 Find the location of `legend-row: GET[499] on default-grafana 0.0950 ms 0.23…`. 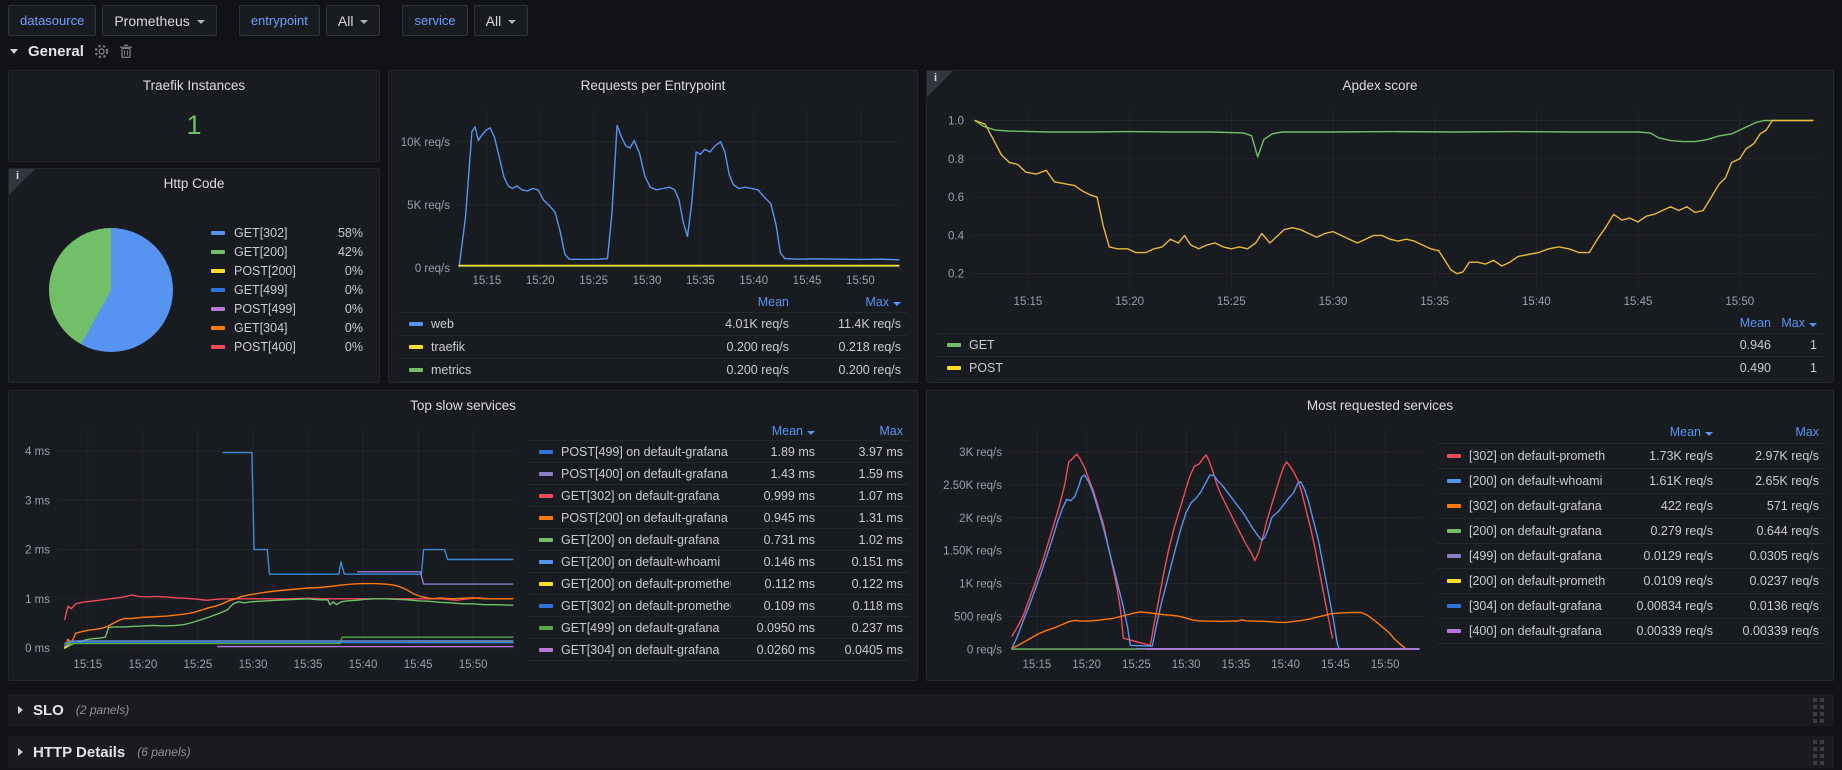

legend-row: GET[499] on default-grafana 0.0950 ms 0.23… is located at coordinates (719, 628).